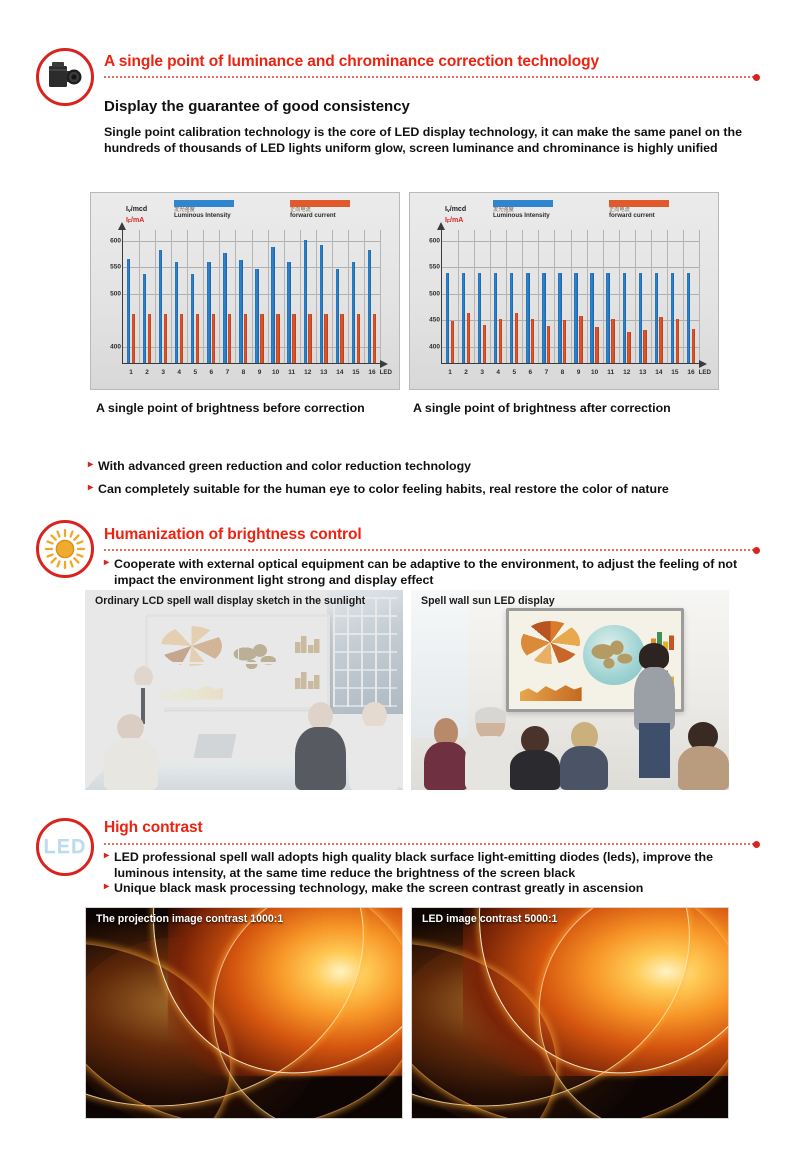 The height and width of the screenshot is (1161, 800). I want to click on x-axis-tick: 4, so click(179, 372).